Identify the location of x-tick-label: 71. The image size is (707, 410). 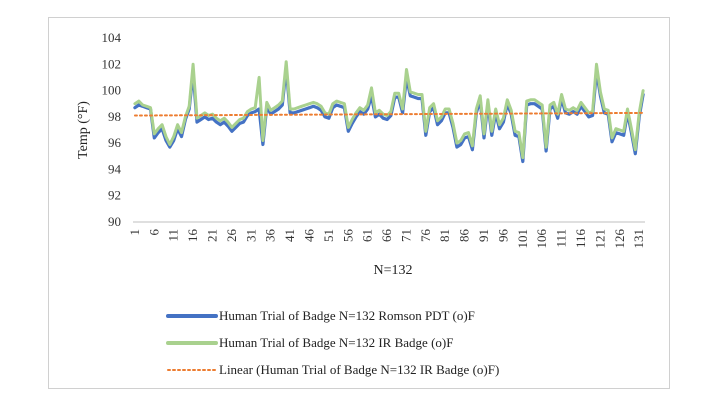
(405, 235).